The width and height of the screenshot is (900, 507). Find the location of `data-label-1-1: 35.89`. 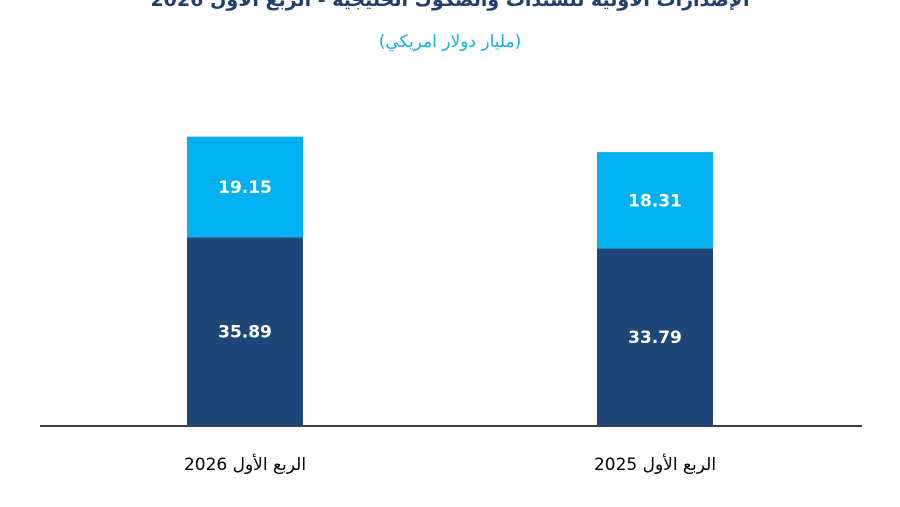

data-label-1-1: 35.89 is located at coordinates (245, 333).